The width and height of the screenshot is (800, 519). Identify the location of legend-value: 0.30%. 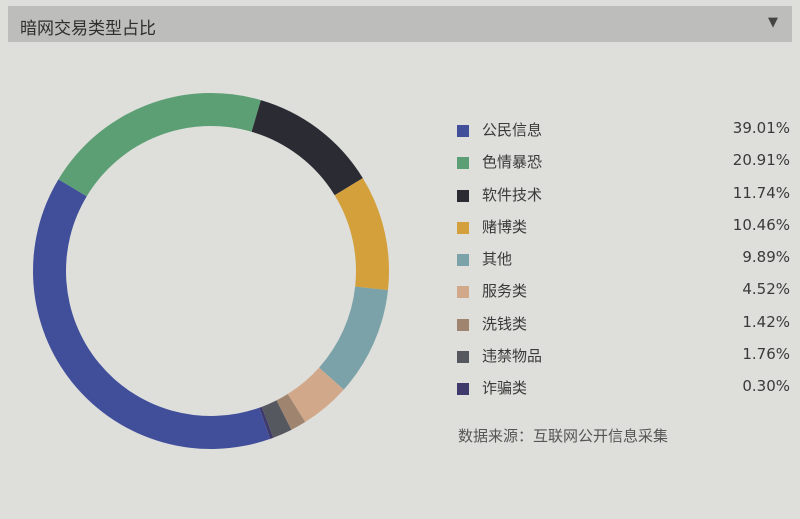
(766, 386).